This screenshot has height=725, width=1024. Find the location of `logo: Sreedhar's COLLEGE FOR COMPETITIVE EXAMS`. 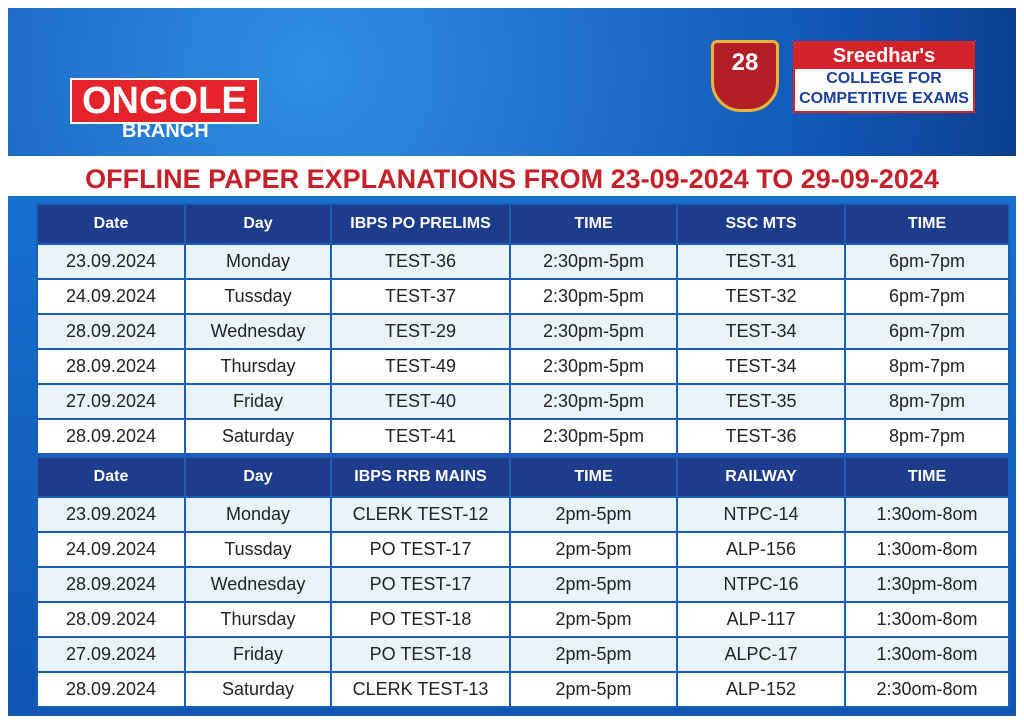

logo: Sreedhar's COLLEGE FOR COMPETITIVE EXAMS is located at coordinates (884, 77).